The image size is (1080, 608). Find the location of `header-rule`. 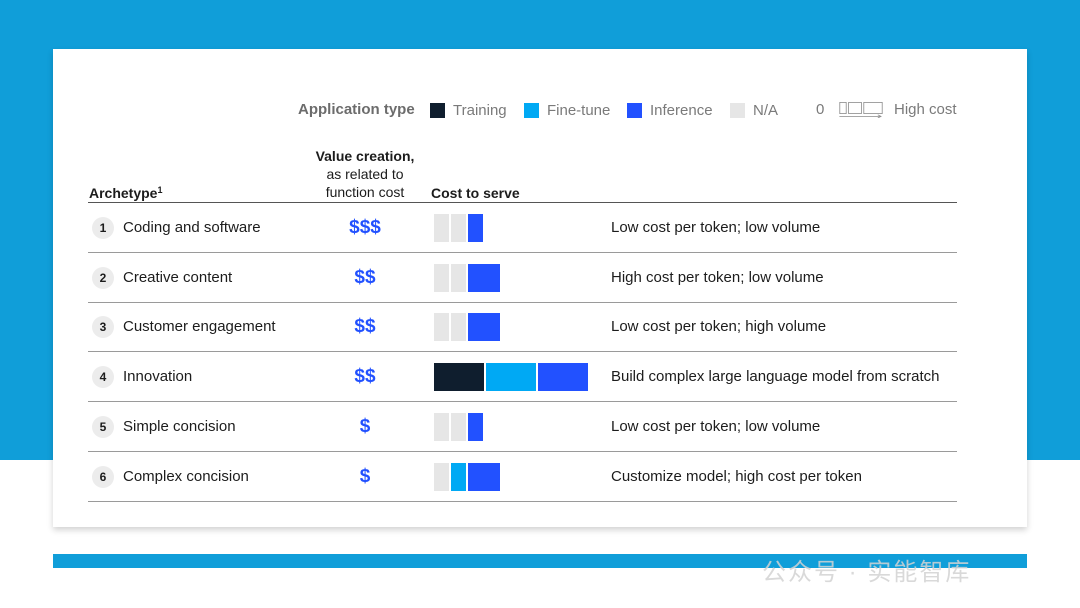

header-rule is located at coordinates (522, 202).